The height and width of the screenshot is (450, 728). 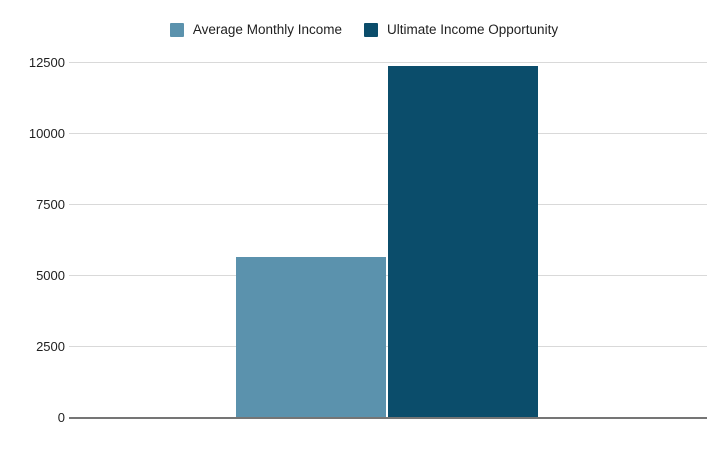 I want to click on legend-item-ultimate-income-opportunity: Ultimate Income Opportunity, so click(x=461, y=29).